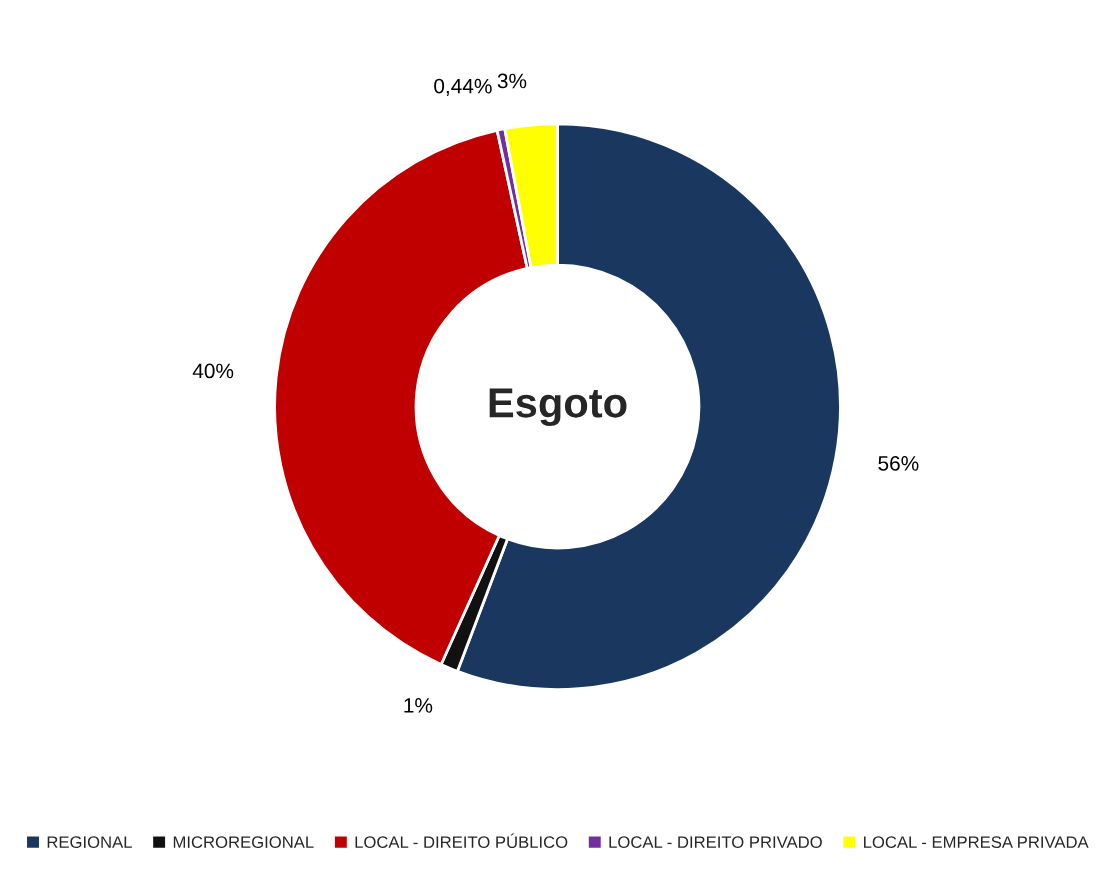  I want to click on legend-label: MICROREGIONAL, so click(243, 842).